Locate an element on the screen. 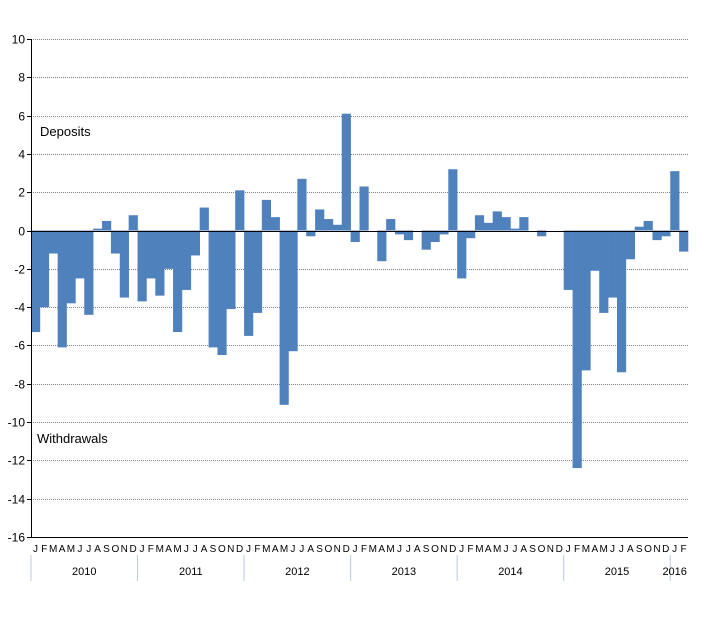 This screenshot has height=625, width=710. y-tick-label: -4 is located at coordinates (19, 308).